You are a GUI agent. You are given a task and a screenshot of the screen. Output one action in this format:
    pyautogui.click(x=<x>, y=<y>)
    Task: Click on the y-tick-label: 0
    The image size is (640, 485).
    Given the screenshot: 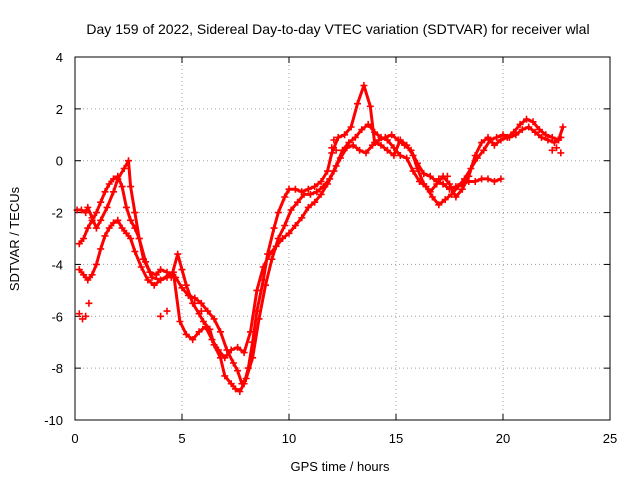 What is the action you would take?
    pyautogui.click(x=59, y=161)
    